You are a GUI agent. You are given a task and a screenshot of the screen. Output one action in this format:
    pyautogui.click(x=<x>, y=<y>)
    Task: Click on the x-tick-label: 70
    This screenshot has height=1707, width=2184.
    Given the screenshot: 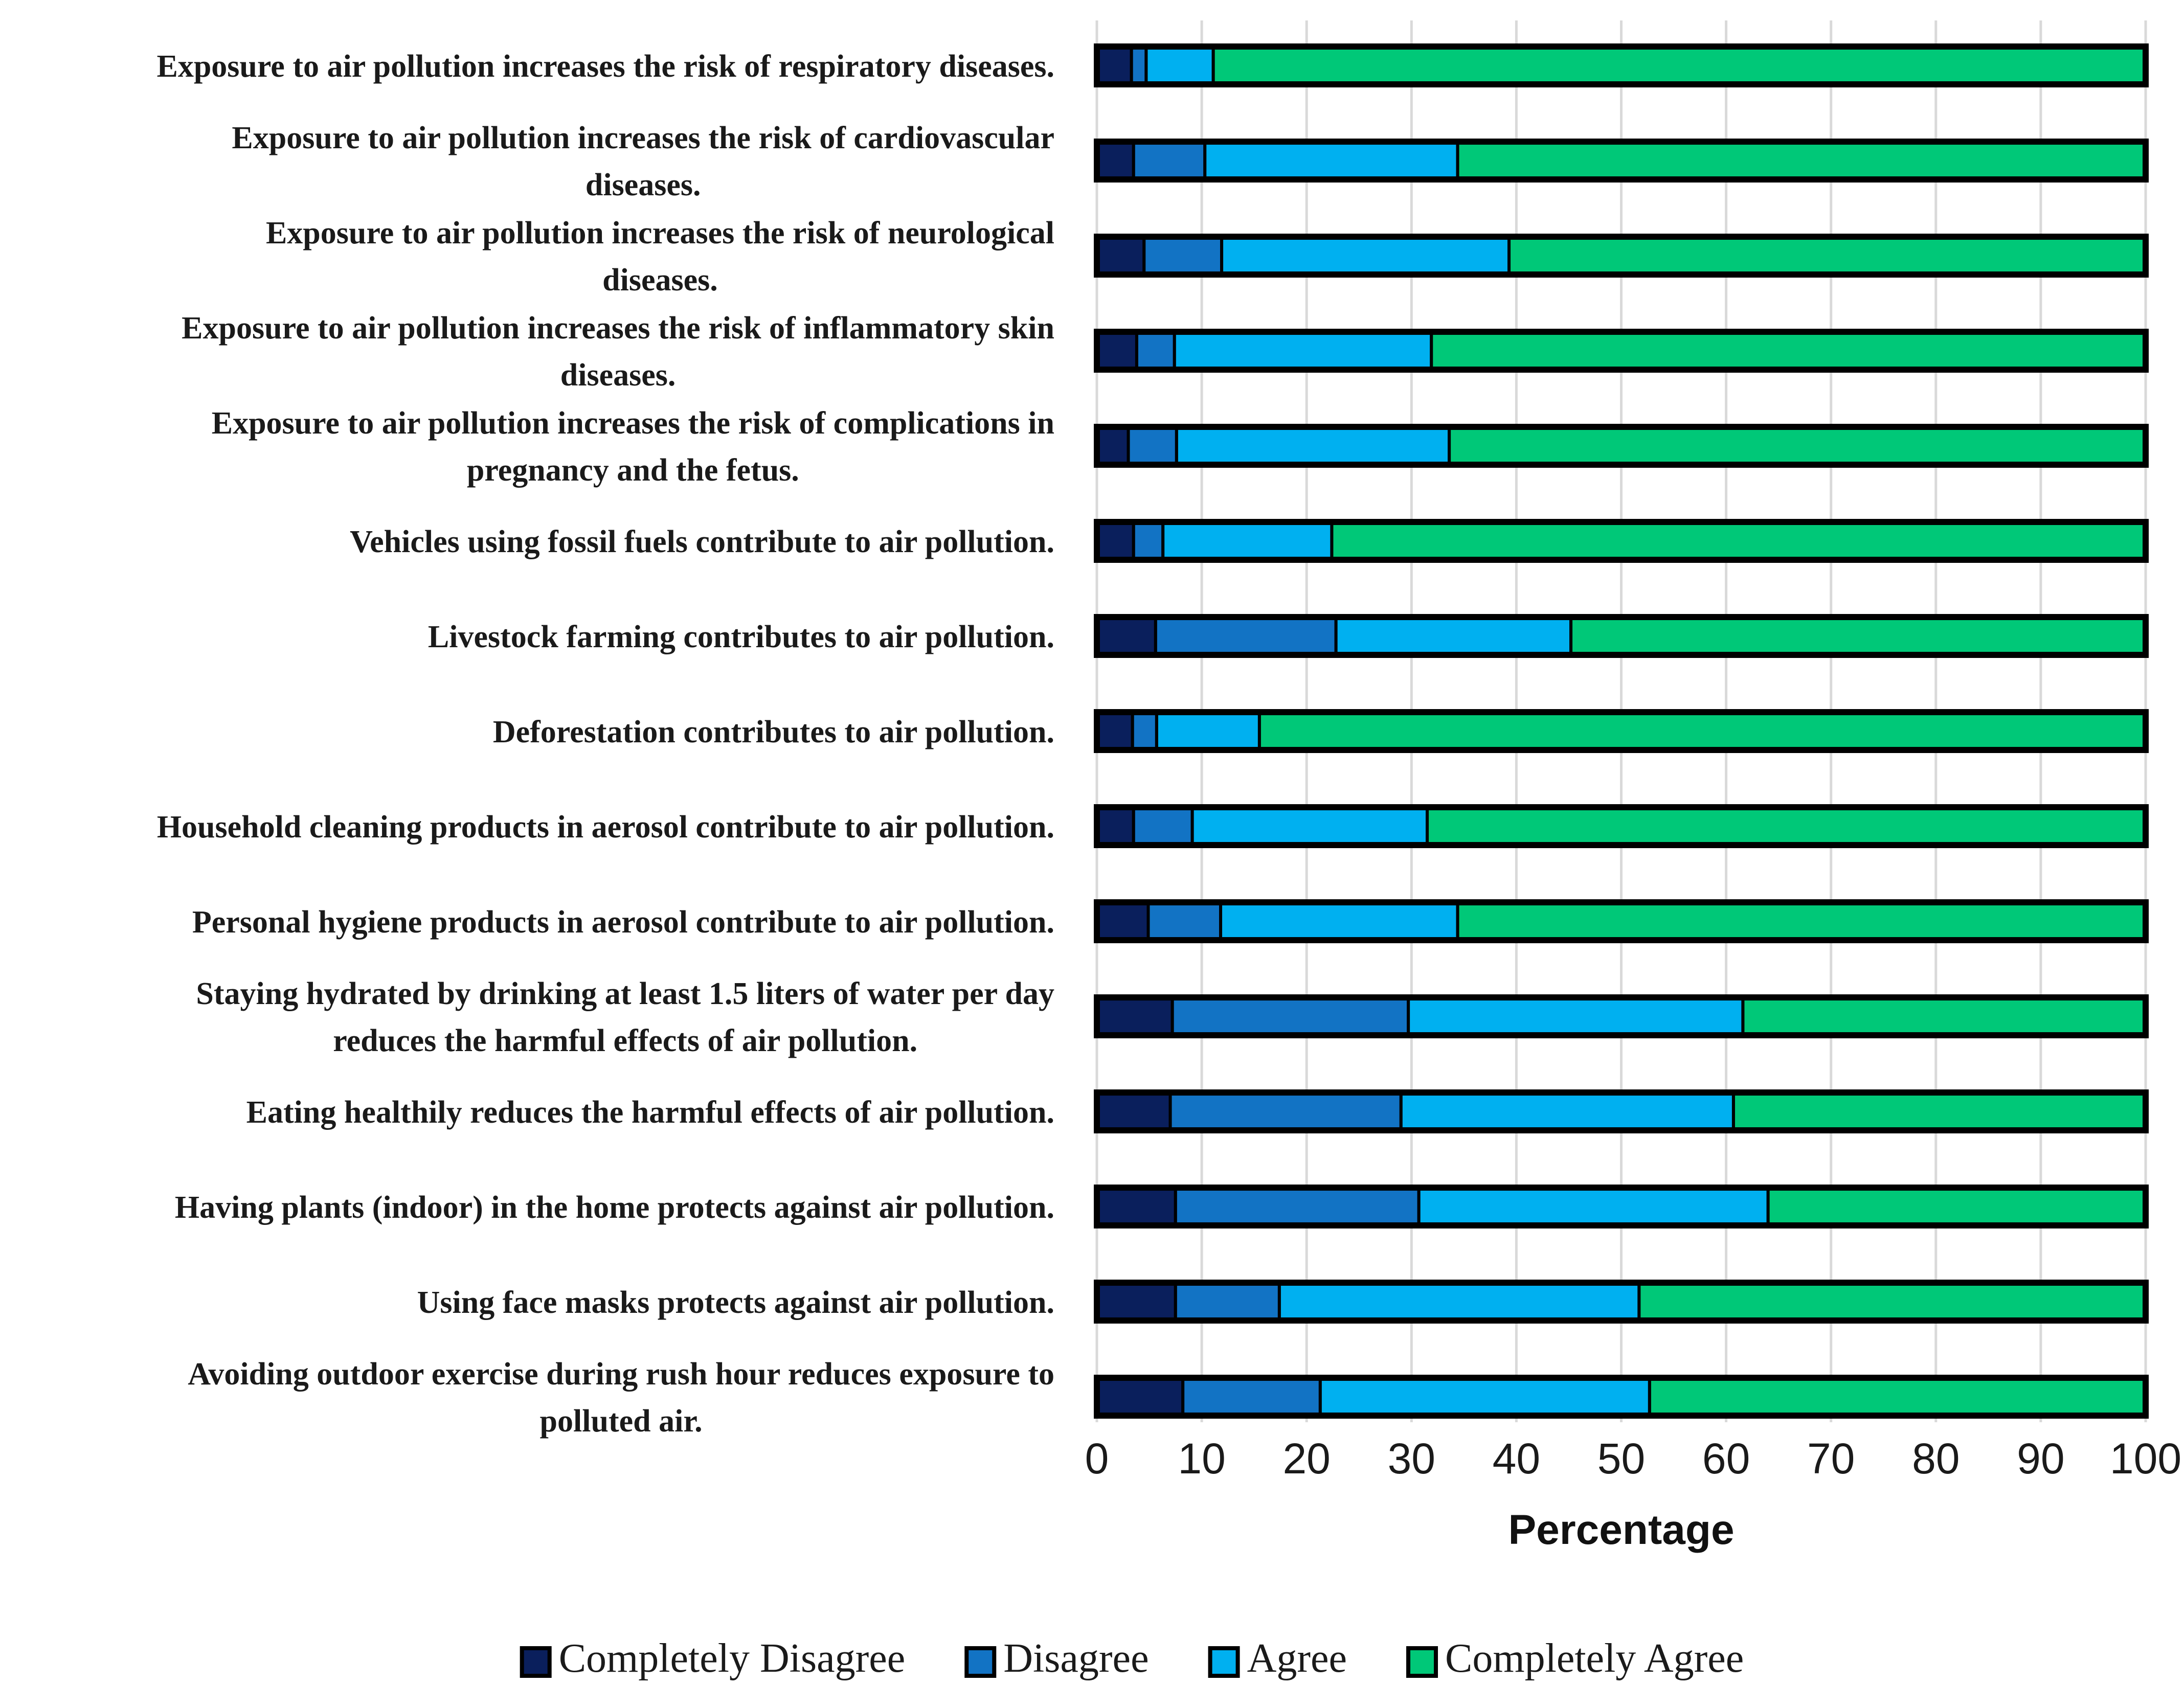 What is the action you would take?
    pyautogui.click(x=1831, y=1459)
    